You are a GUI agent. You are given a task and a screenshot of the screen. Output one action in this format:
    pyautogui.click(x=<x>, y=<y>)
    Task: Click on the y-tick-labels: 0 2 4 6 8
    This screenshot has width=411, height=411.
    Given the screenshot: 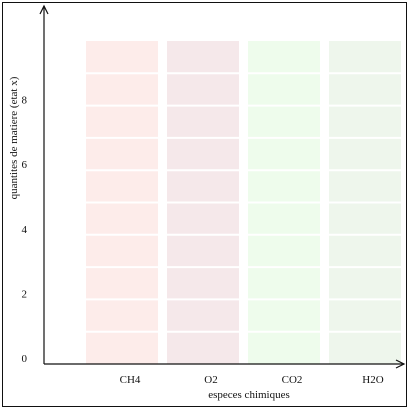 What is the action you would take?
    pyautogui.click(x=25, y=230)
    